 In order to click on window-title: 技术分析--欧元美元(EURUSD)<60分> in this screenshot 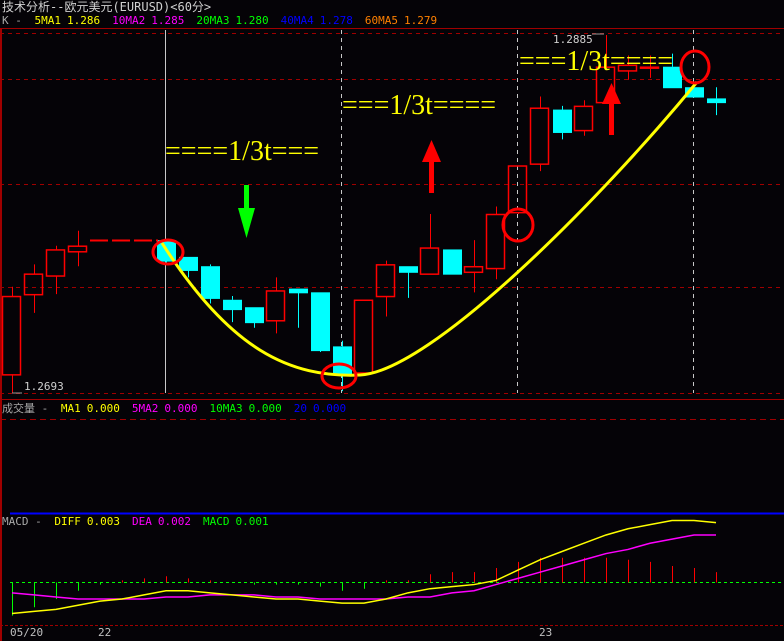, I will do `click(107, 7)`.